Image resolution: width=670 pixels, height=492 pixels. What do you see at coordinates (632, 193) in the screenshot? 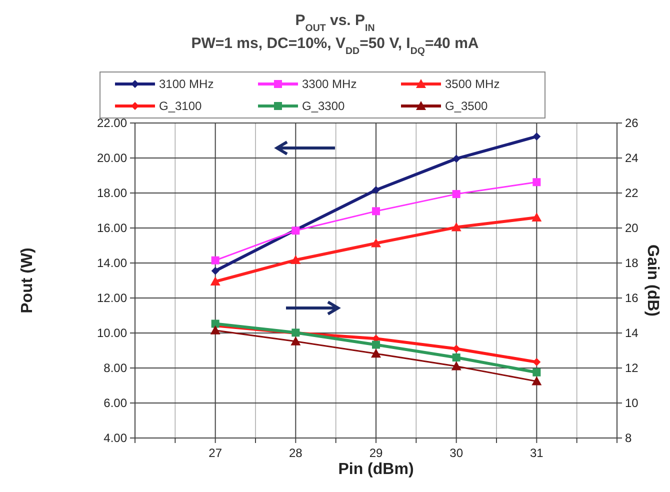
I see `y2-tick-label: 22` at bounding box center [632, 193].